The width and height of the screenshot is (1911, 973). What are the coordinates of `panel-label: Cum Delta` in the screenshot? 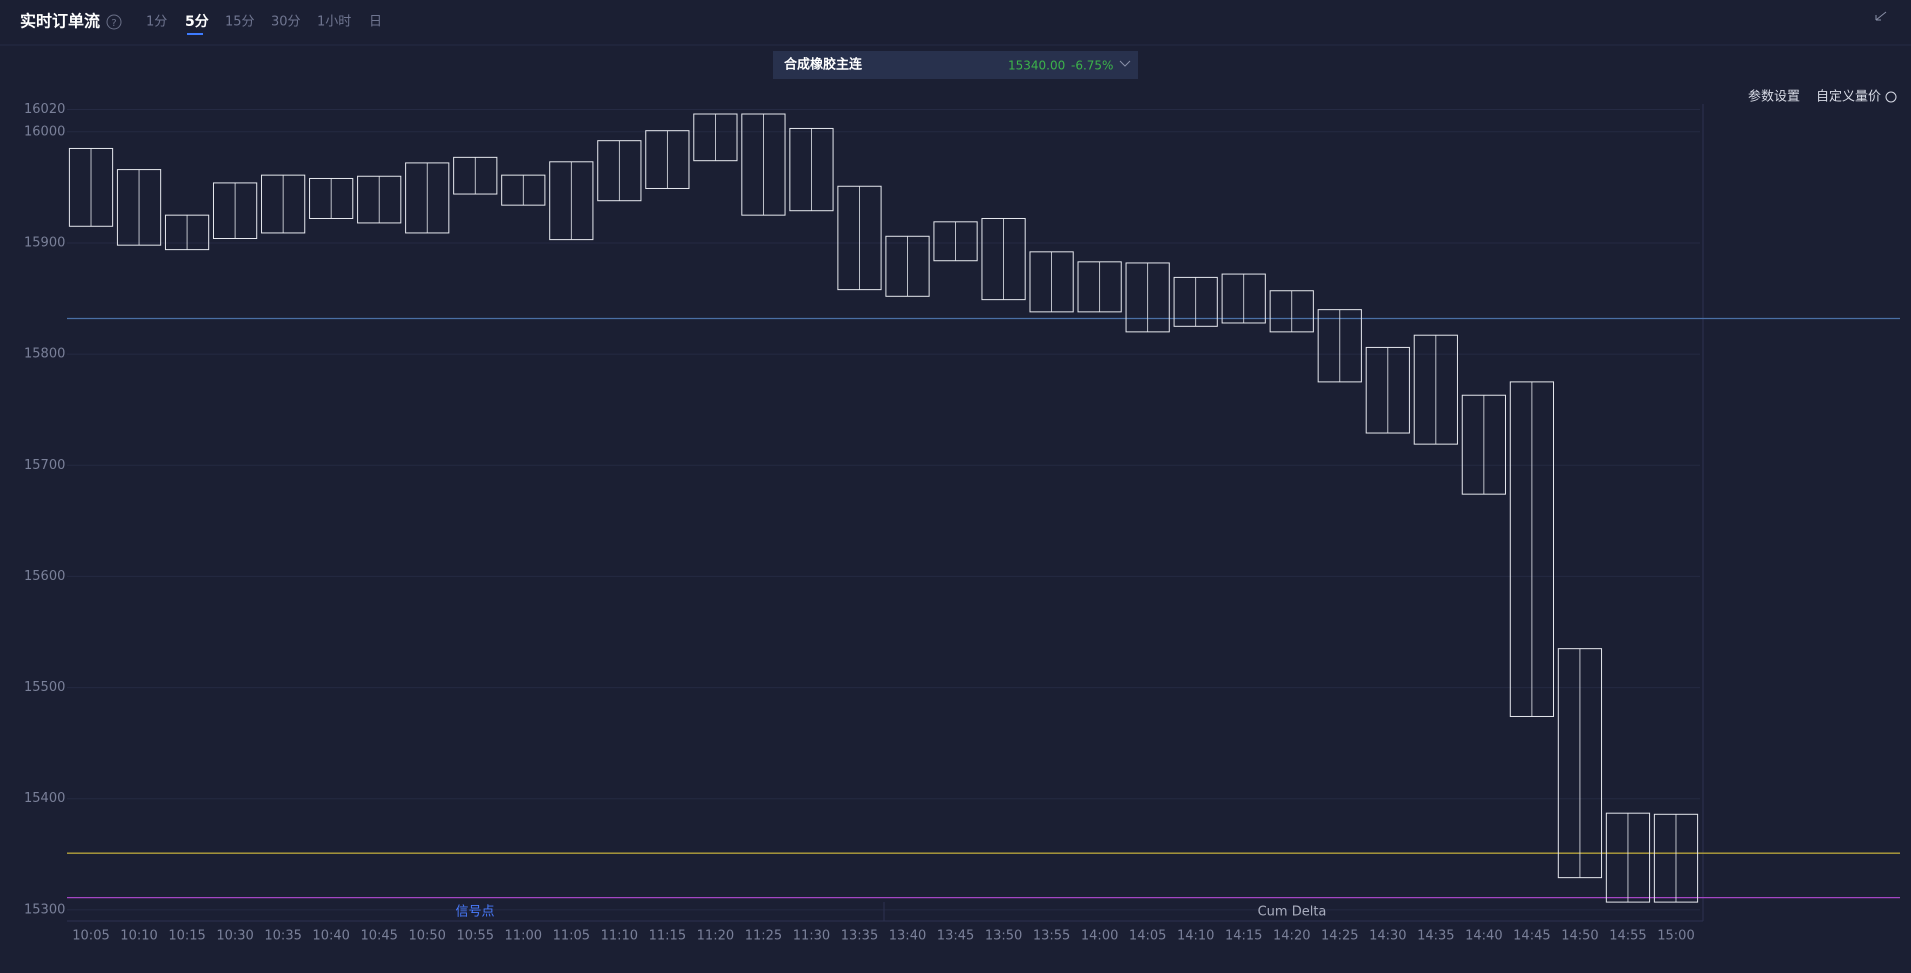 It's located at (1292, 912).